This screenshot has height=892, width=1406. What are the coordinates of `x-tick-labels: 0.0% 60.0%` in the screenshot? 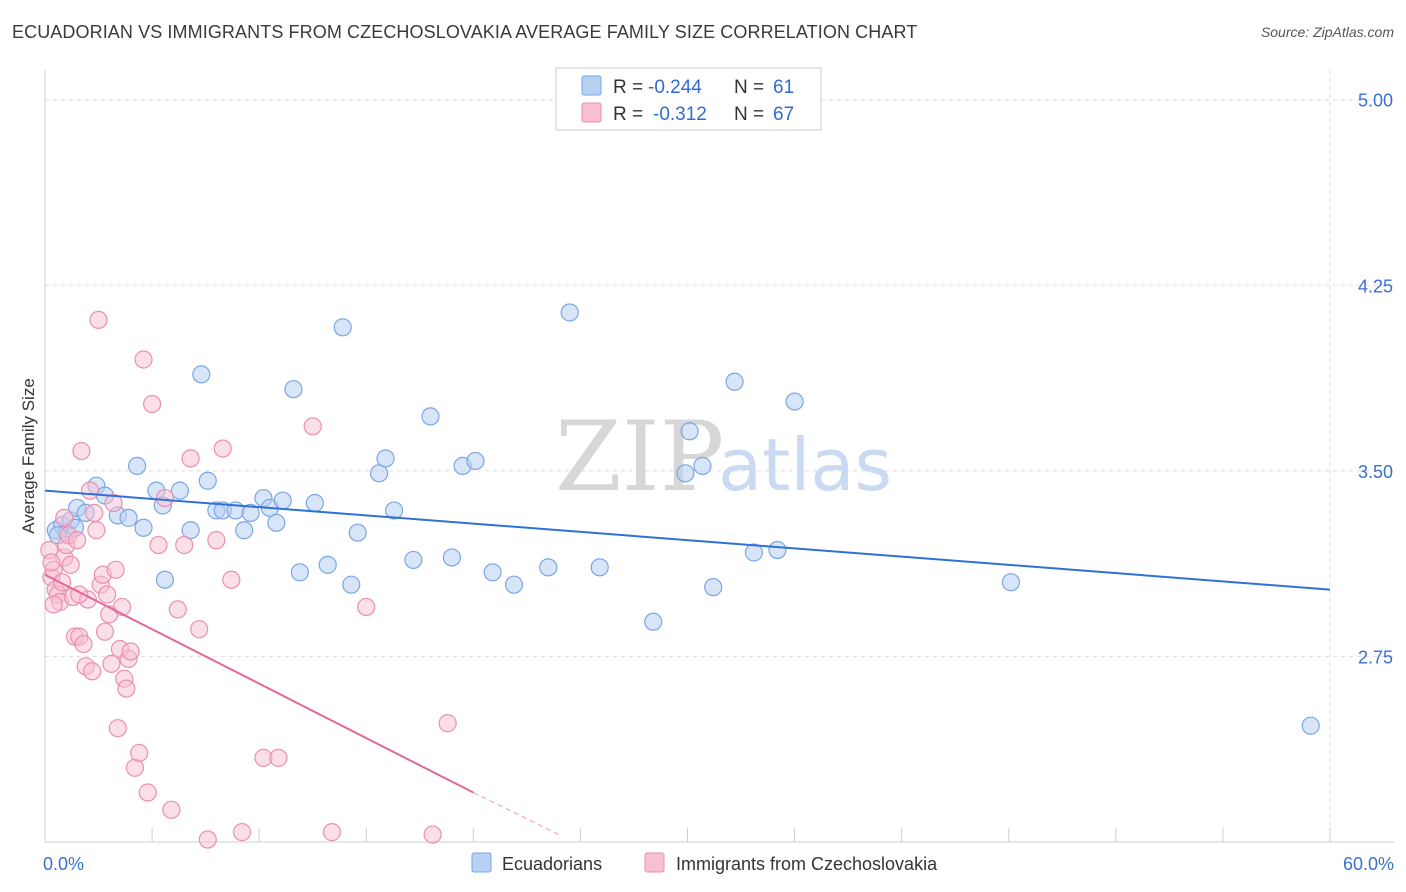 It's located at (718, 864).